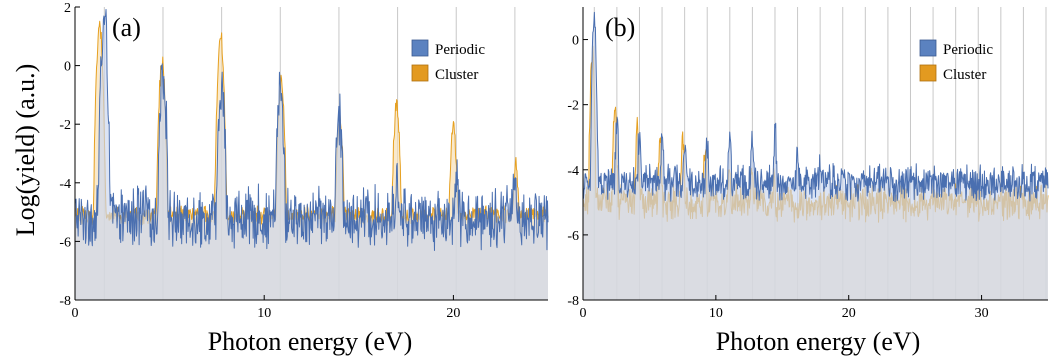 The height and width of the screenshot is (364, 1050). What do you see at coordinates (67, 8) in the screenshot?
I see `y-tick-label: 2` at bounding box center [67, 8].